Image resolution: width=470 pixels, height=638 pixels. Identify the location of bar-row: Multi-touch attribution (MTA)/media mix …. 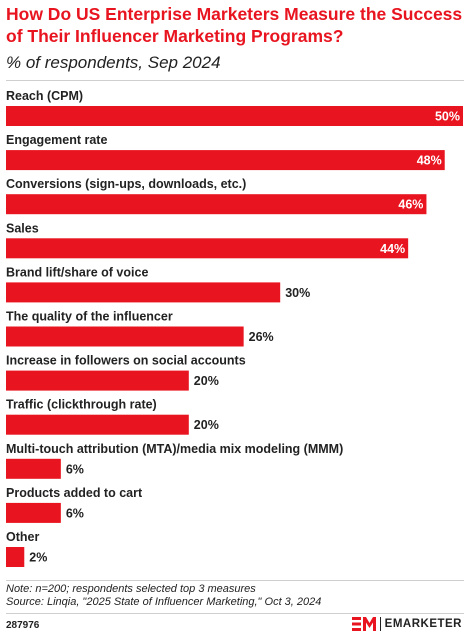
(174, 460).